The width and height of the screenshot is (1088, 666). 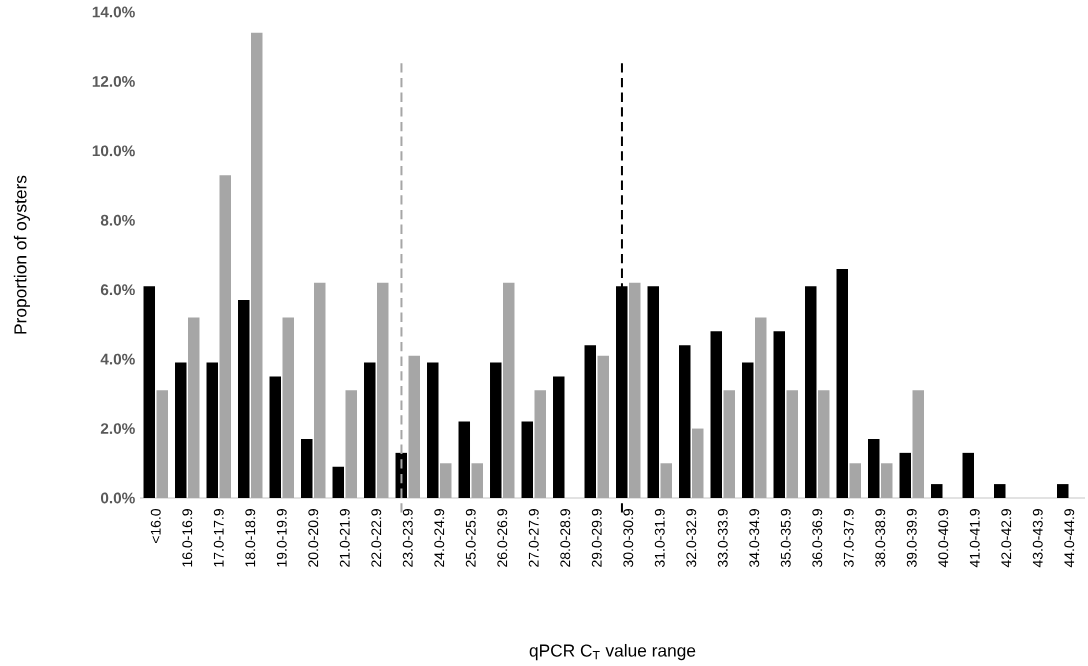 What do you see at coordinates (117, 220) in the screenshot?
I see `y-tick-label: 8.0%` at bounding box center [117, 220].